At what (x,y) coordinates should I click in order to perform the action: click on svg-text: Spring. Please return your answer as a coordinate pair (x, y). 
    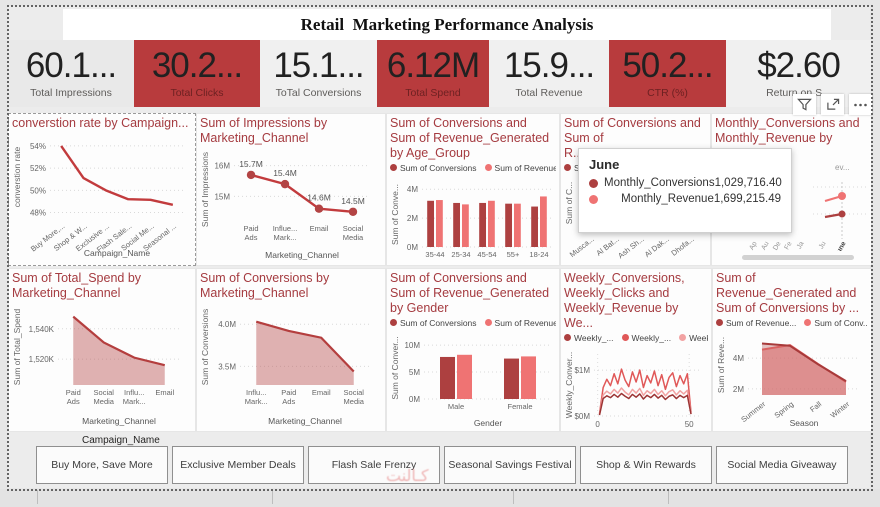
    Looking at the image, I should click on (784, 409).